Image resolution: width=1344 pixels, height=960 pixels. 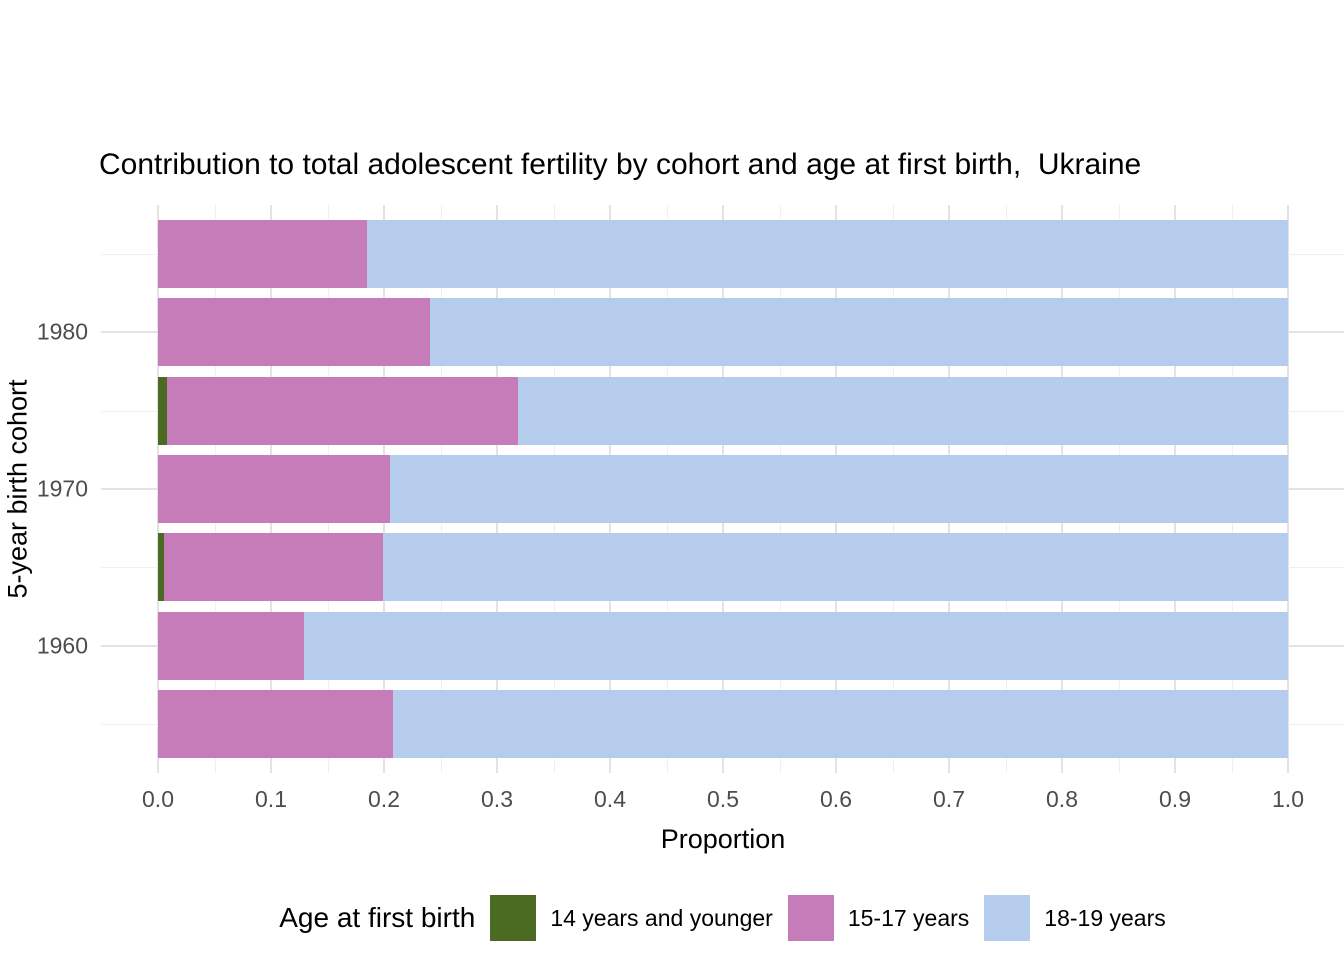 I want to click on x-tick-label: 0.1, so click(x=271, y=799).